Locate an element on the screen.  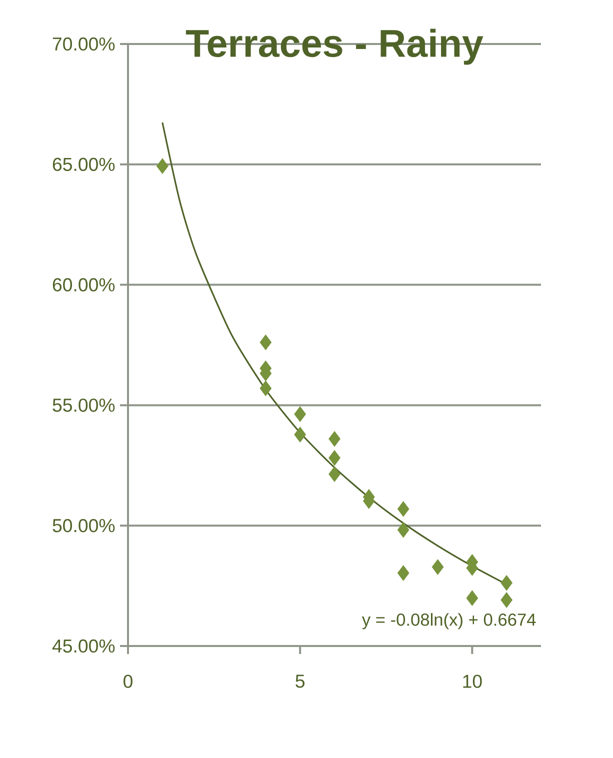
x-tick-label: 5 is located at coordinates (300, 681).